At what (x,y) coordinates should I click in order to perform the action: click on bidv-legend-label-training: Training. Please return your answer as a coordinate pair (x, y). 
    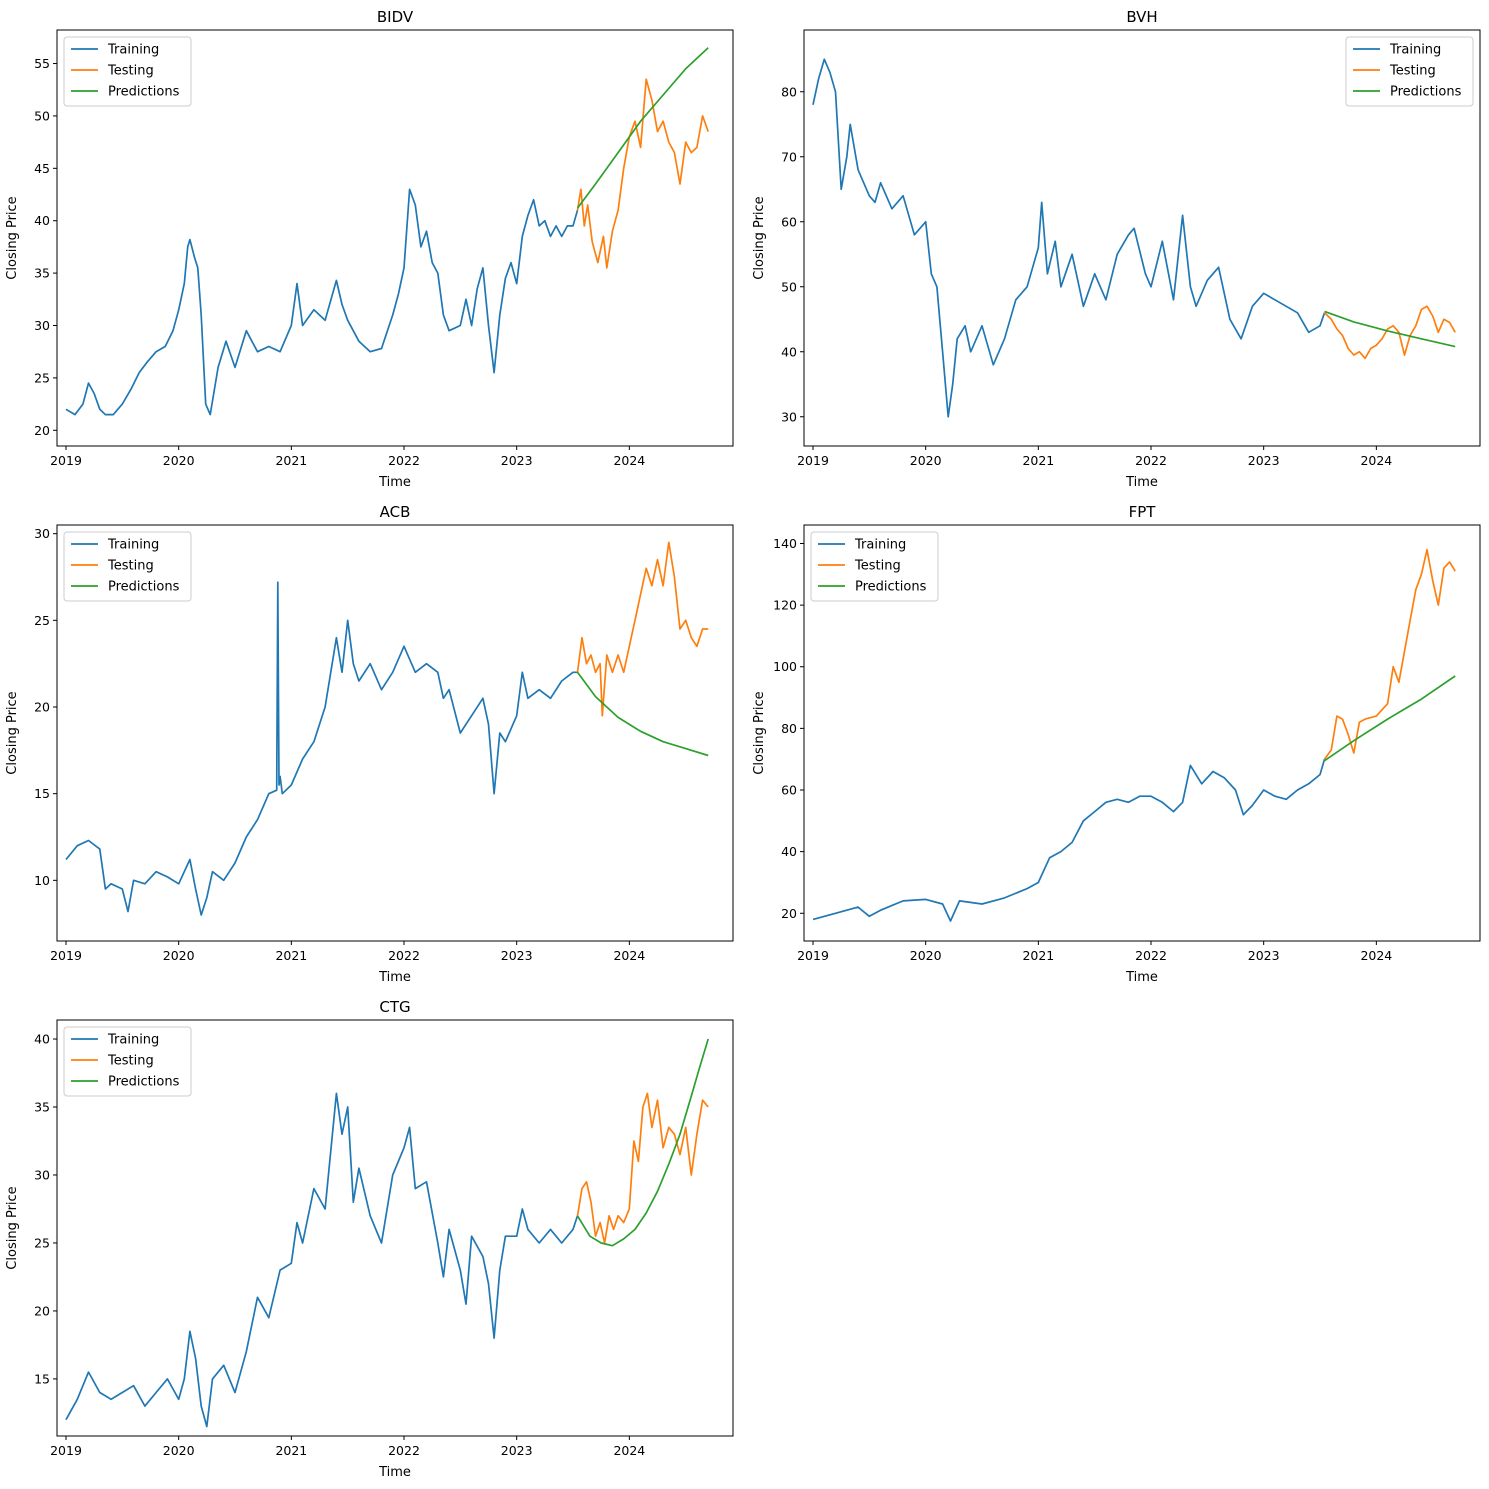
    Looking at the image, I should click on (133, 50).